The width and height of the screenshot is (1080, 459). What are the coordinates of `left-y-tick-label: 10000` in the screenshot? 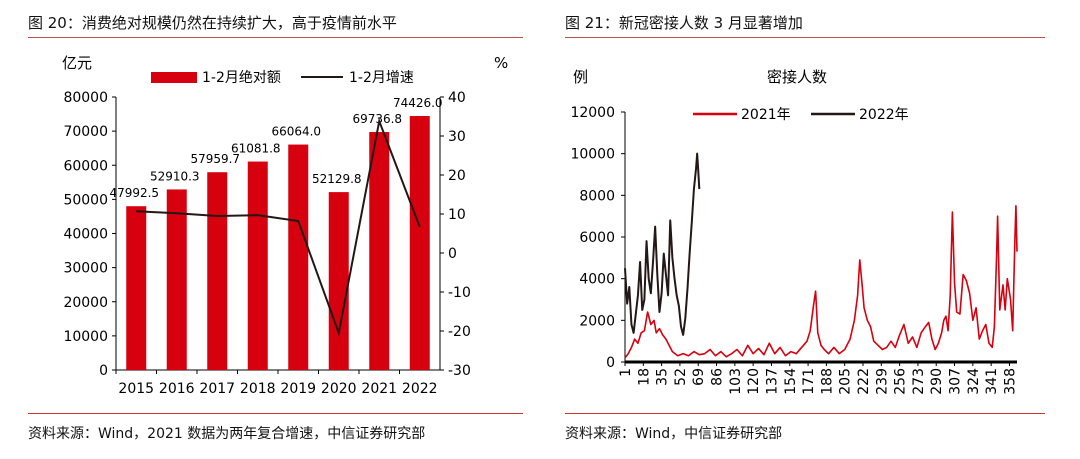 It's located at (85, 337).